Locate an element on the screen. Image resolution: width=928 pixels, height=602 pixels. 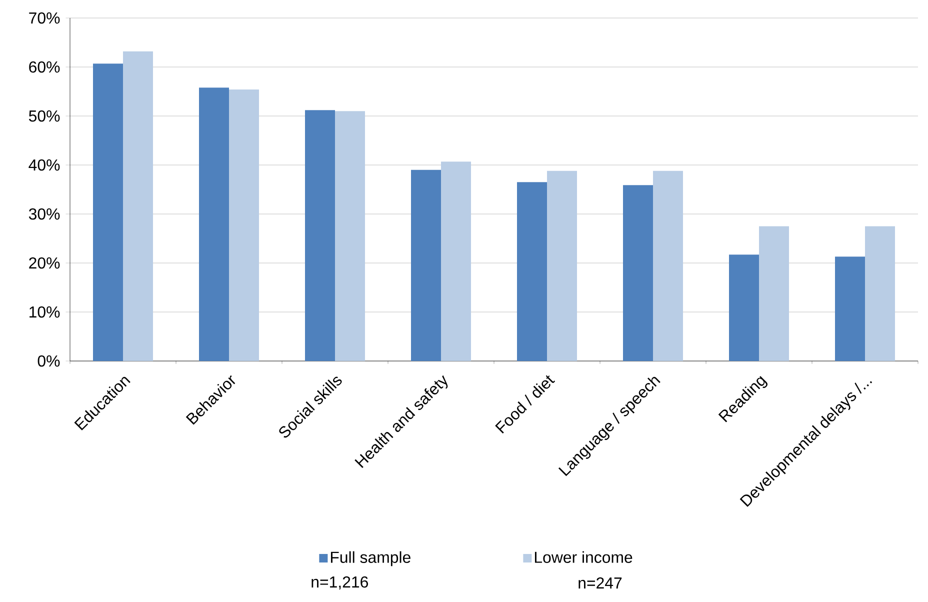
legend-label: Lower income is located at coordinates (583, 557).